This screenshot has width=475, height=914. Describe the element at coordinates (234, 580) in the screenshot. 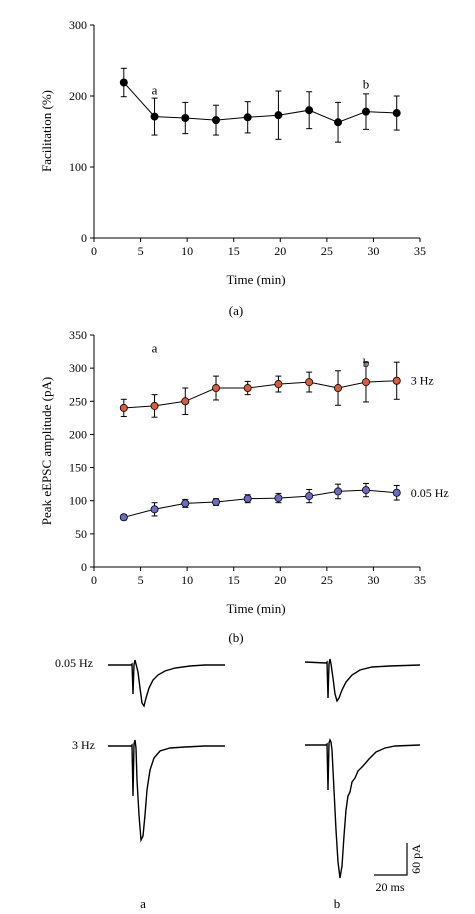

I see `eepsc-x-tick-label: 15` at that location.